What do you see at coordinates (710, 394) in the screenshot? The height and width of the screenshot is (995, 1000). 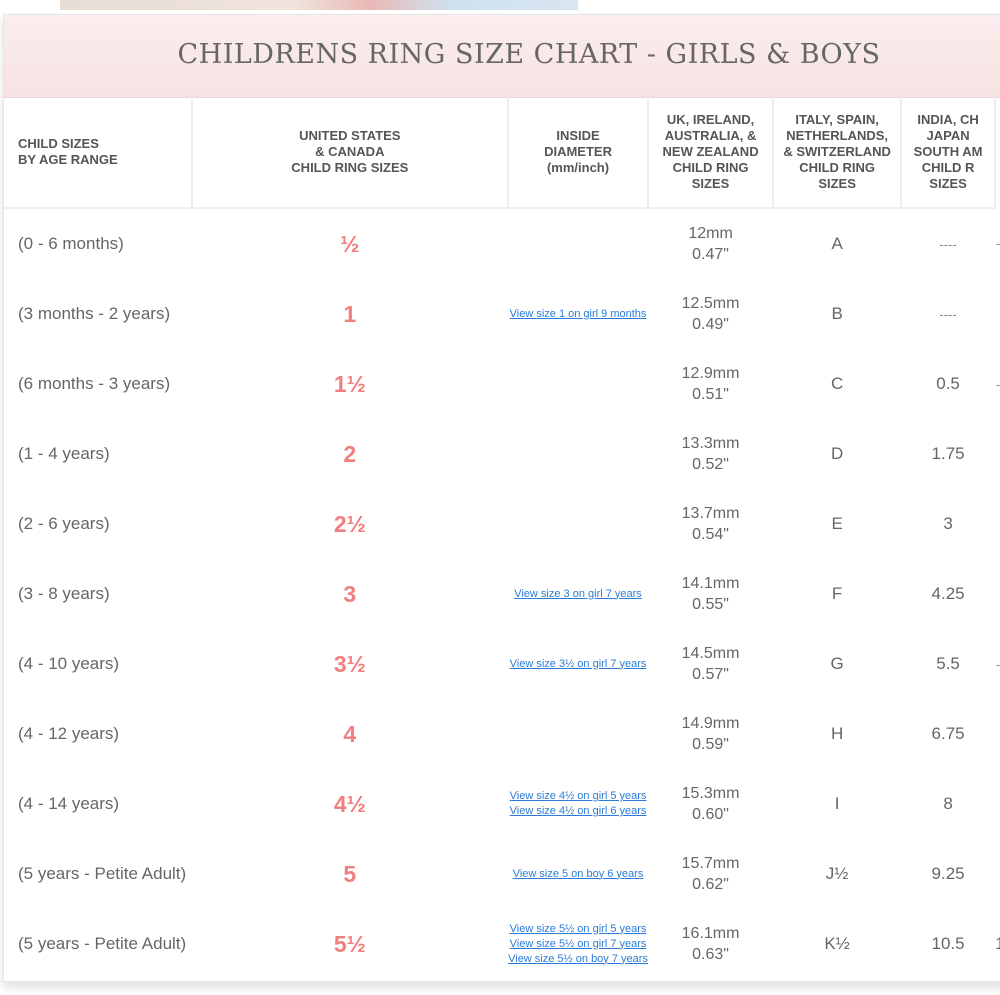 I see `diameter-inch: 0.51"` at bounding box center [710, 394].